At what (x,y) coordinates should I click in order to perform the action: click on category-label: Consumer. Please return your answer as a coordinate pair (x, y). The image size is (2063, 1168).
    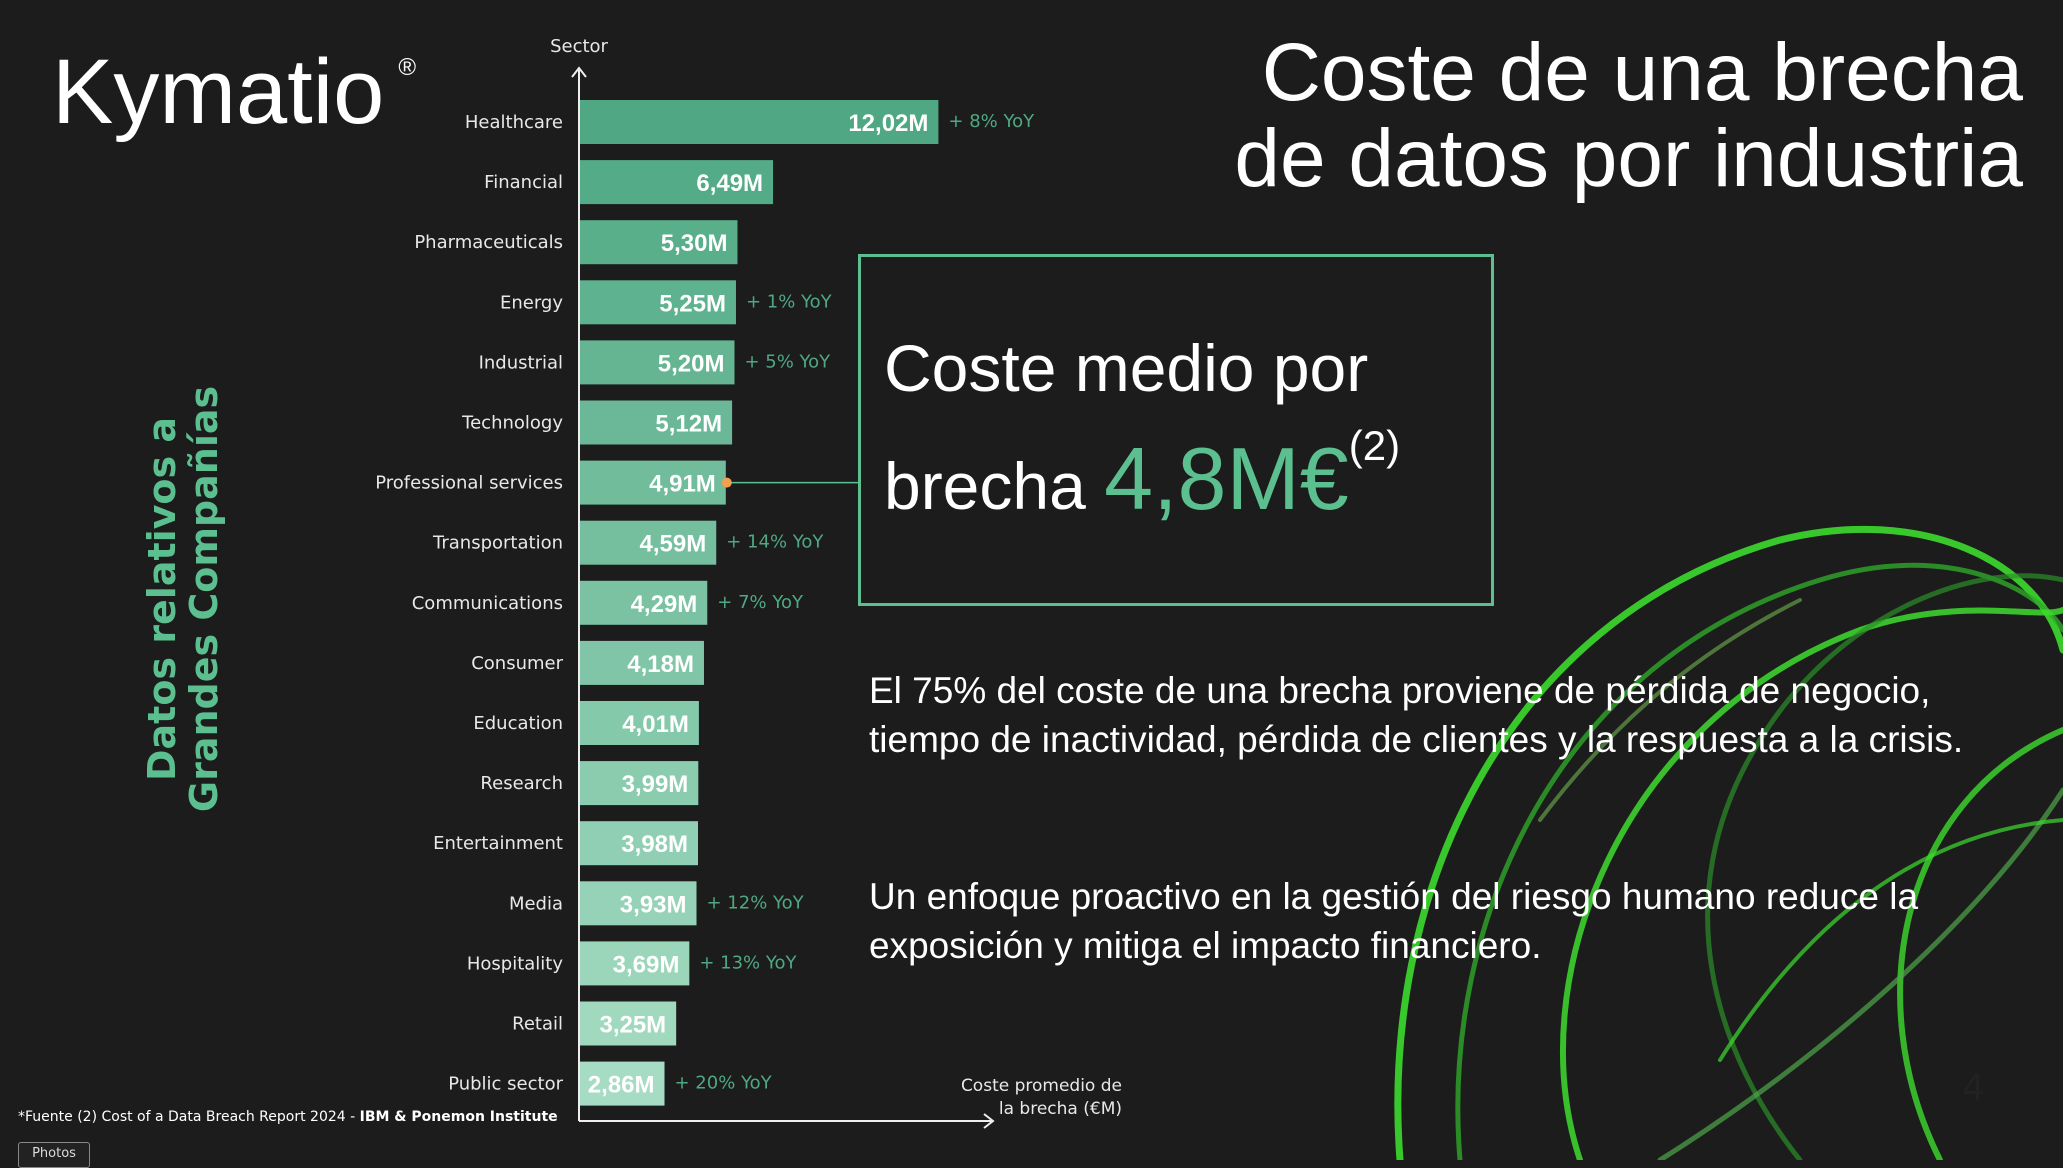
    Looking at the image, I should click on (517, 663).